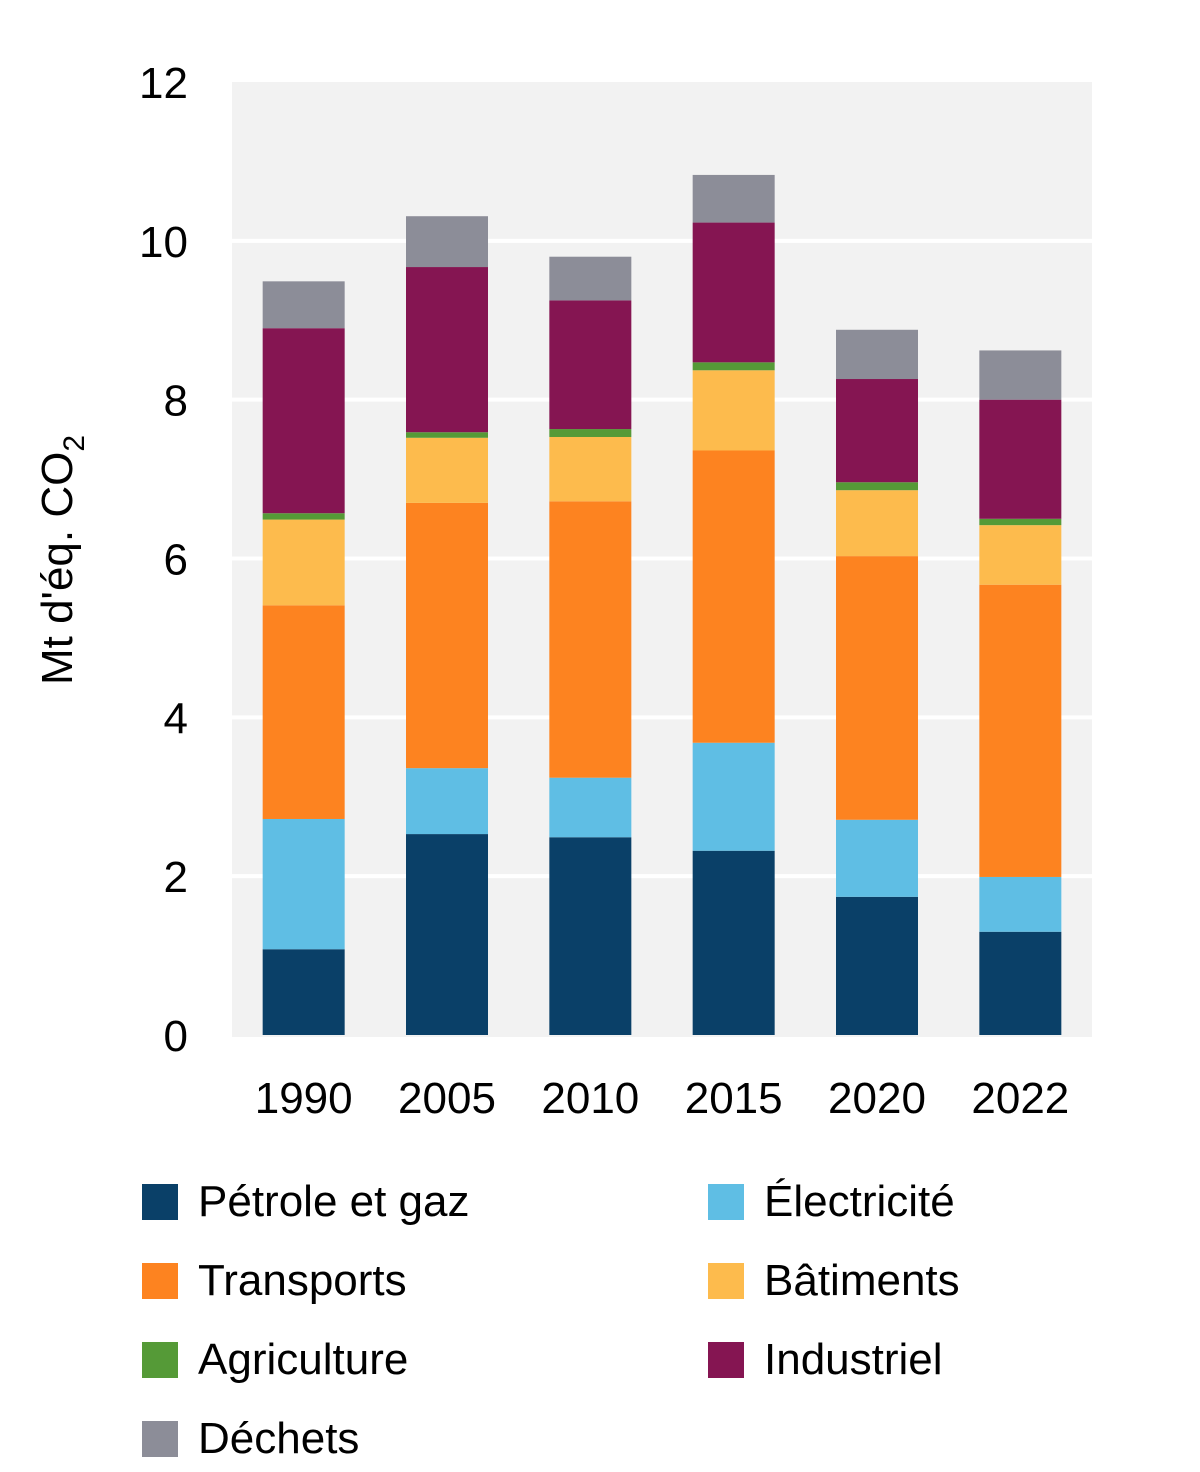  What do you see at coordinates (590, 1098) in the screenshot?
I see `x-tick-label: 2010` at bounding box center [590, 1098].